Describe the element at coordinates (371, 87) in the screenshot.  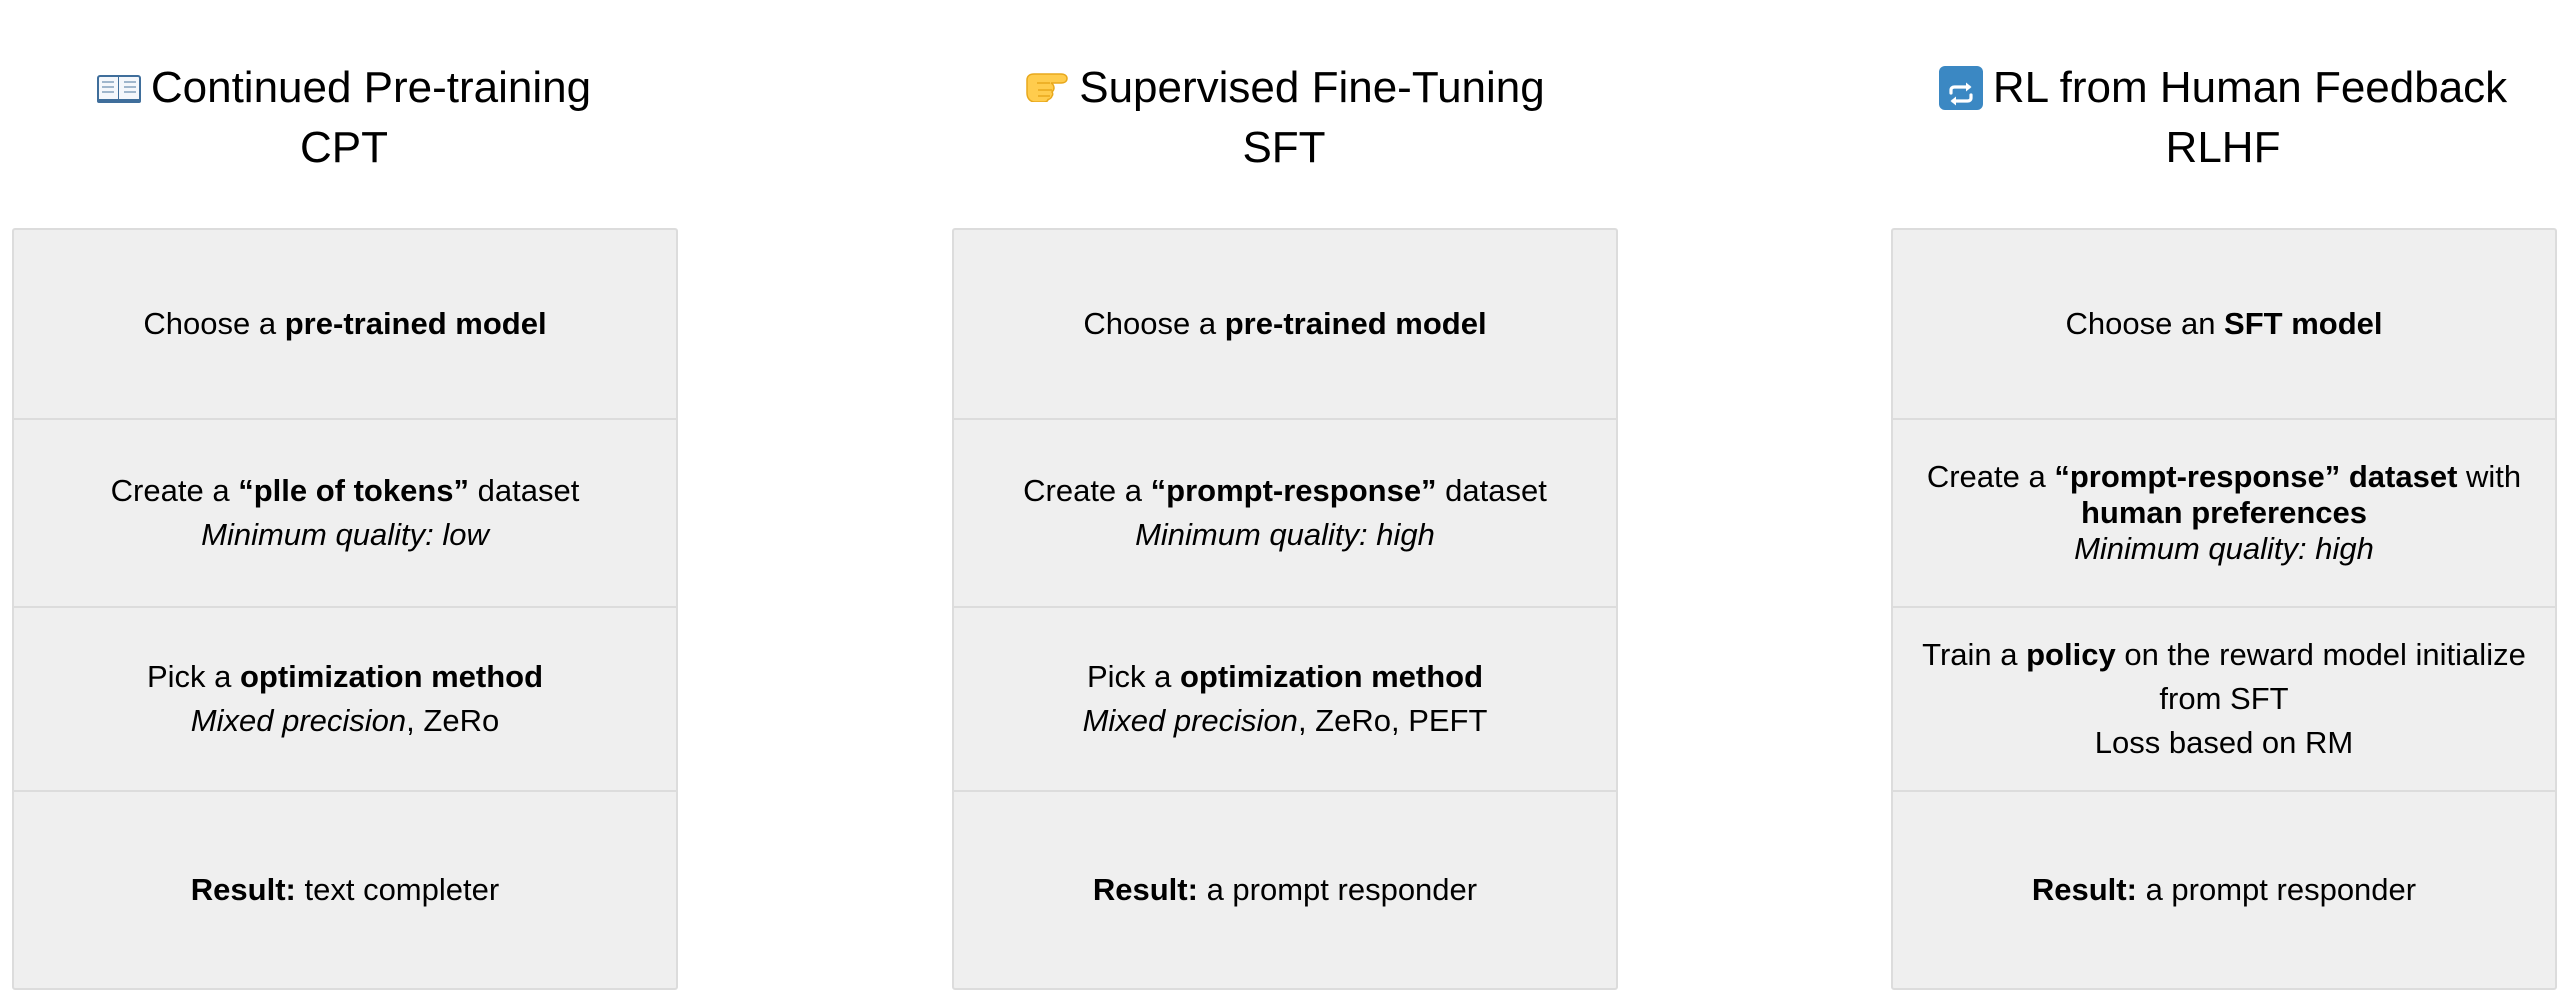
I see `column-title: Continued Pre-training` at that location.